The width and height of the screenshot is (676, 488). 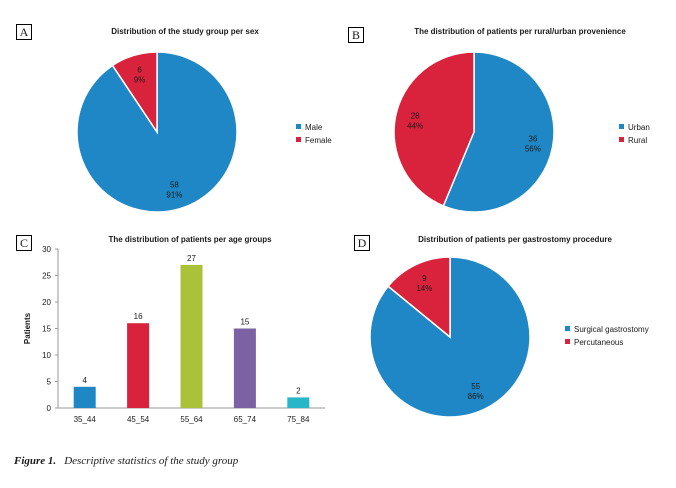 I want to click on y-tick-label: 20, so click(x=46, y=302).